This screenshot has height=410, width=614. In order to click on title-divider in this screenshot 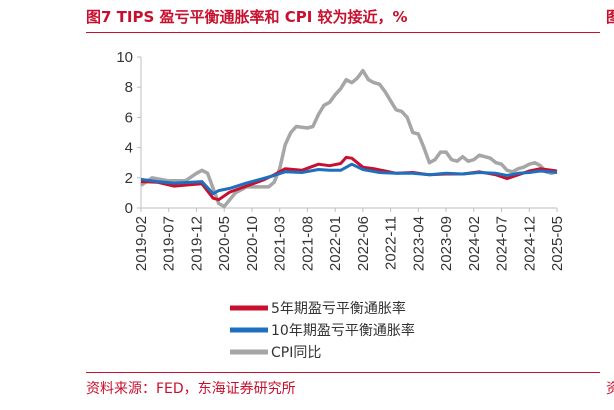, I will do `click(343, 32)`.